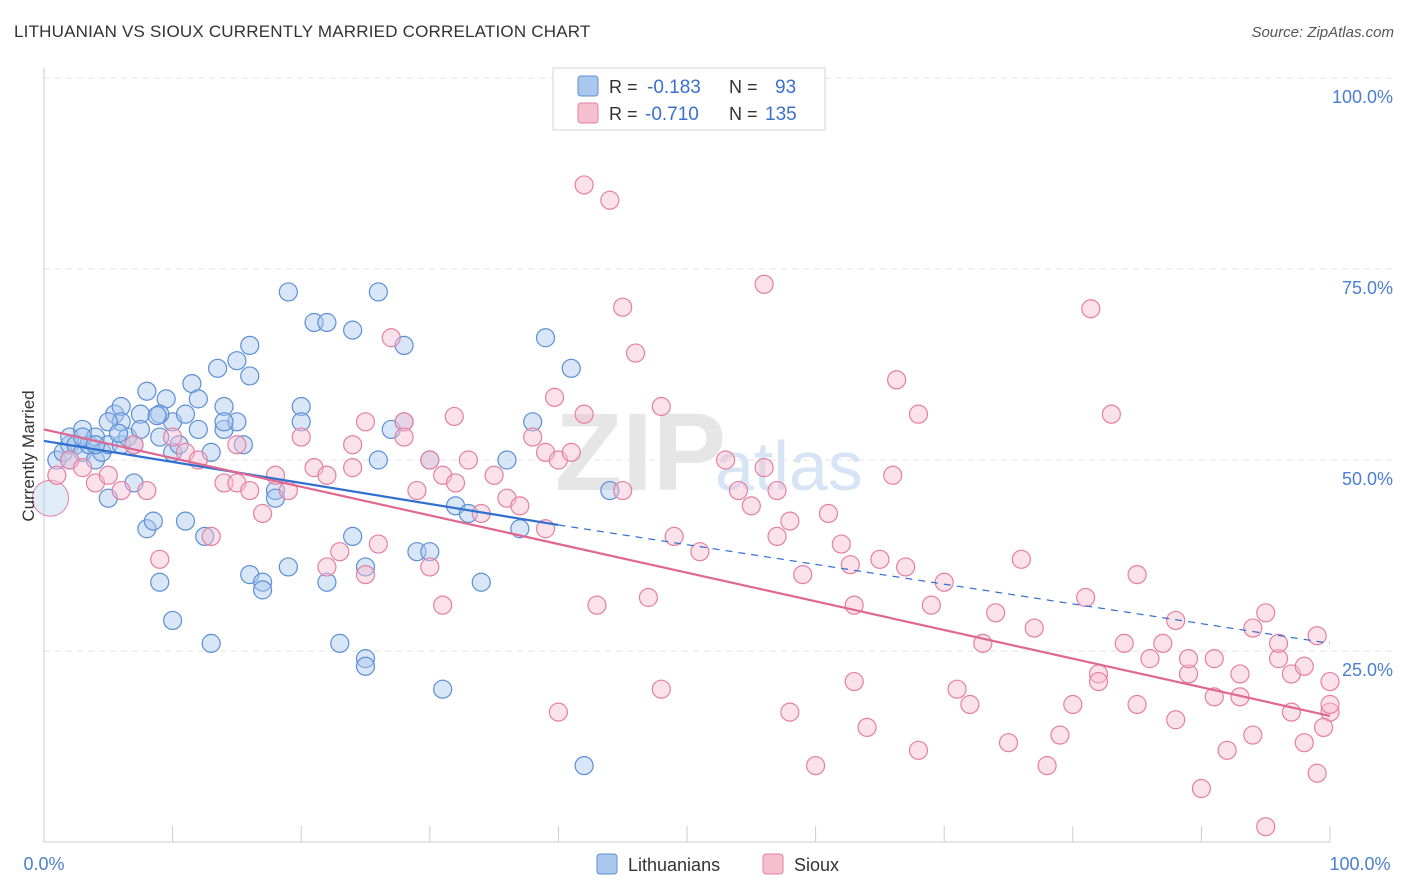  I want to click on bottom-legend-swatch-sioux, so click(773, 864).